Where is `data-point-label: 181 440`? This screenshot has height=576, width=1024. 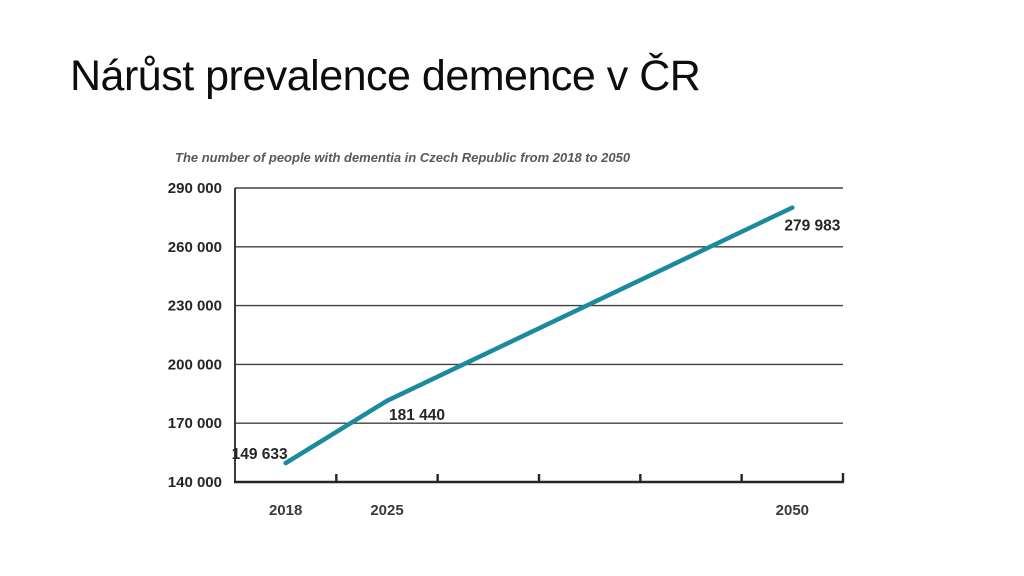 data-point-label: 181 440 is located at coordinates (417, 415).